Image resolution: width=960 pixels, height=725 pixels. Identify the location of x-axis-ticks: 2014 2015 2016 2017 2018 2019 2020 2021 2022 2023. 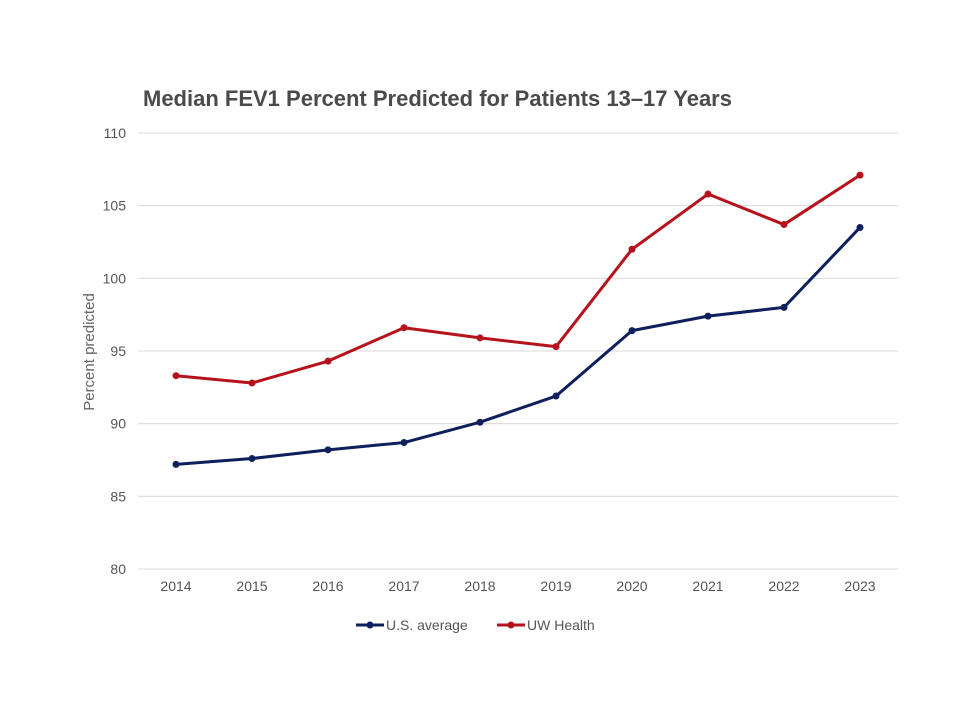
(517, 586).